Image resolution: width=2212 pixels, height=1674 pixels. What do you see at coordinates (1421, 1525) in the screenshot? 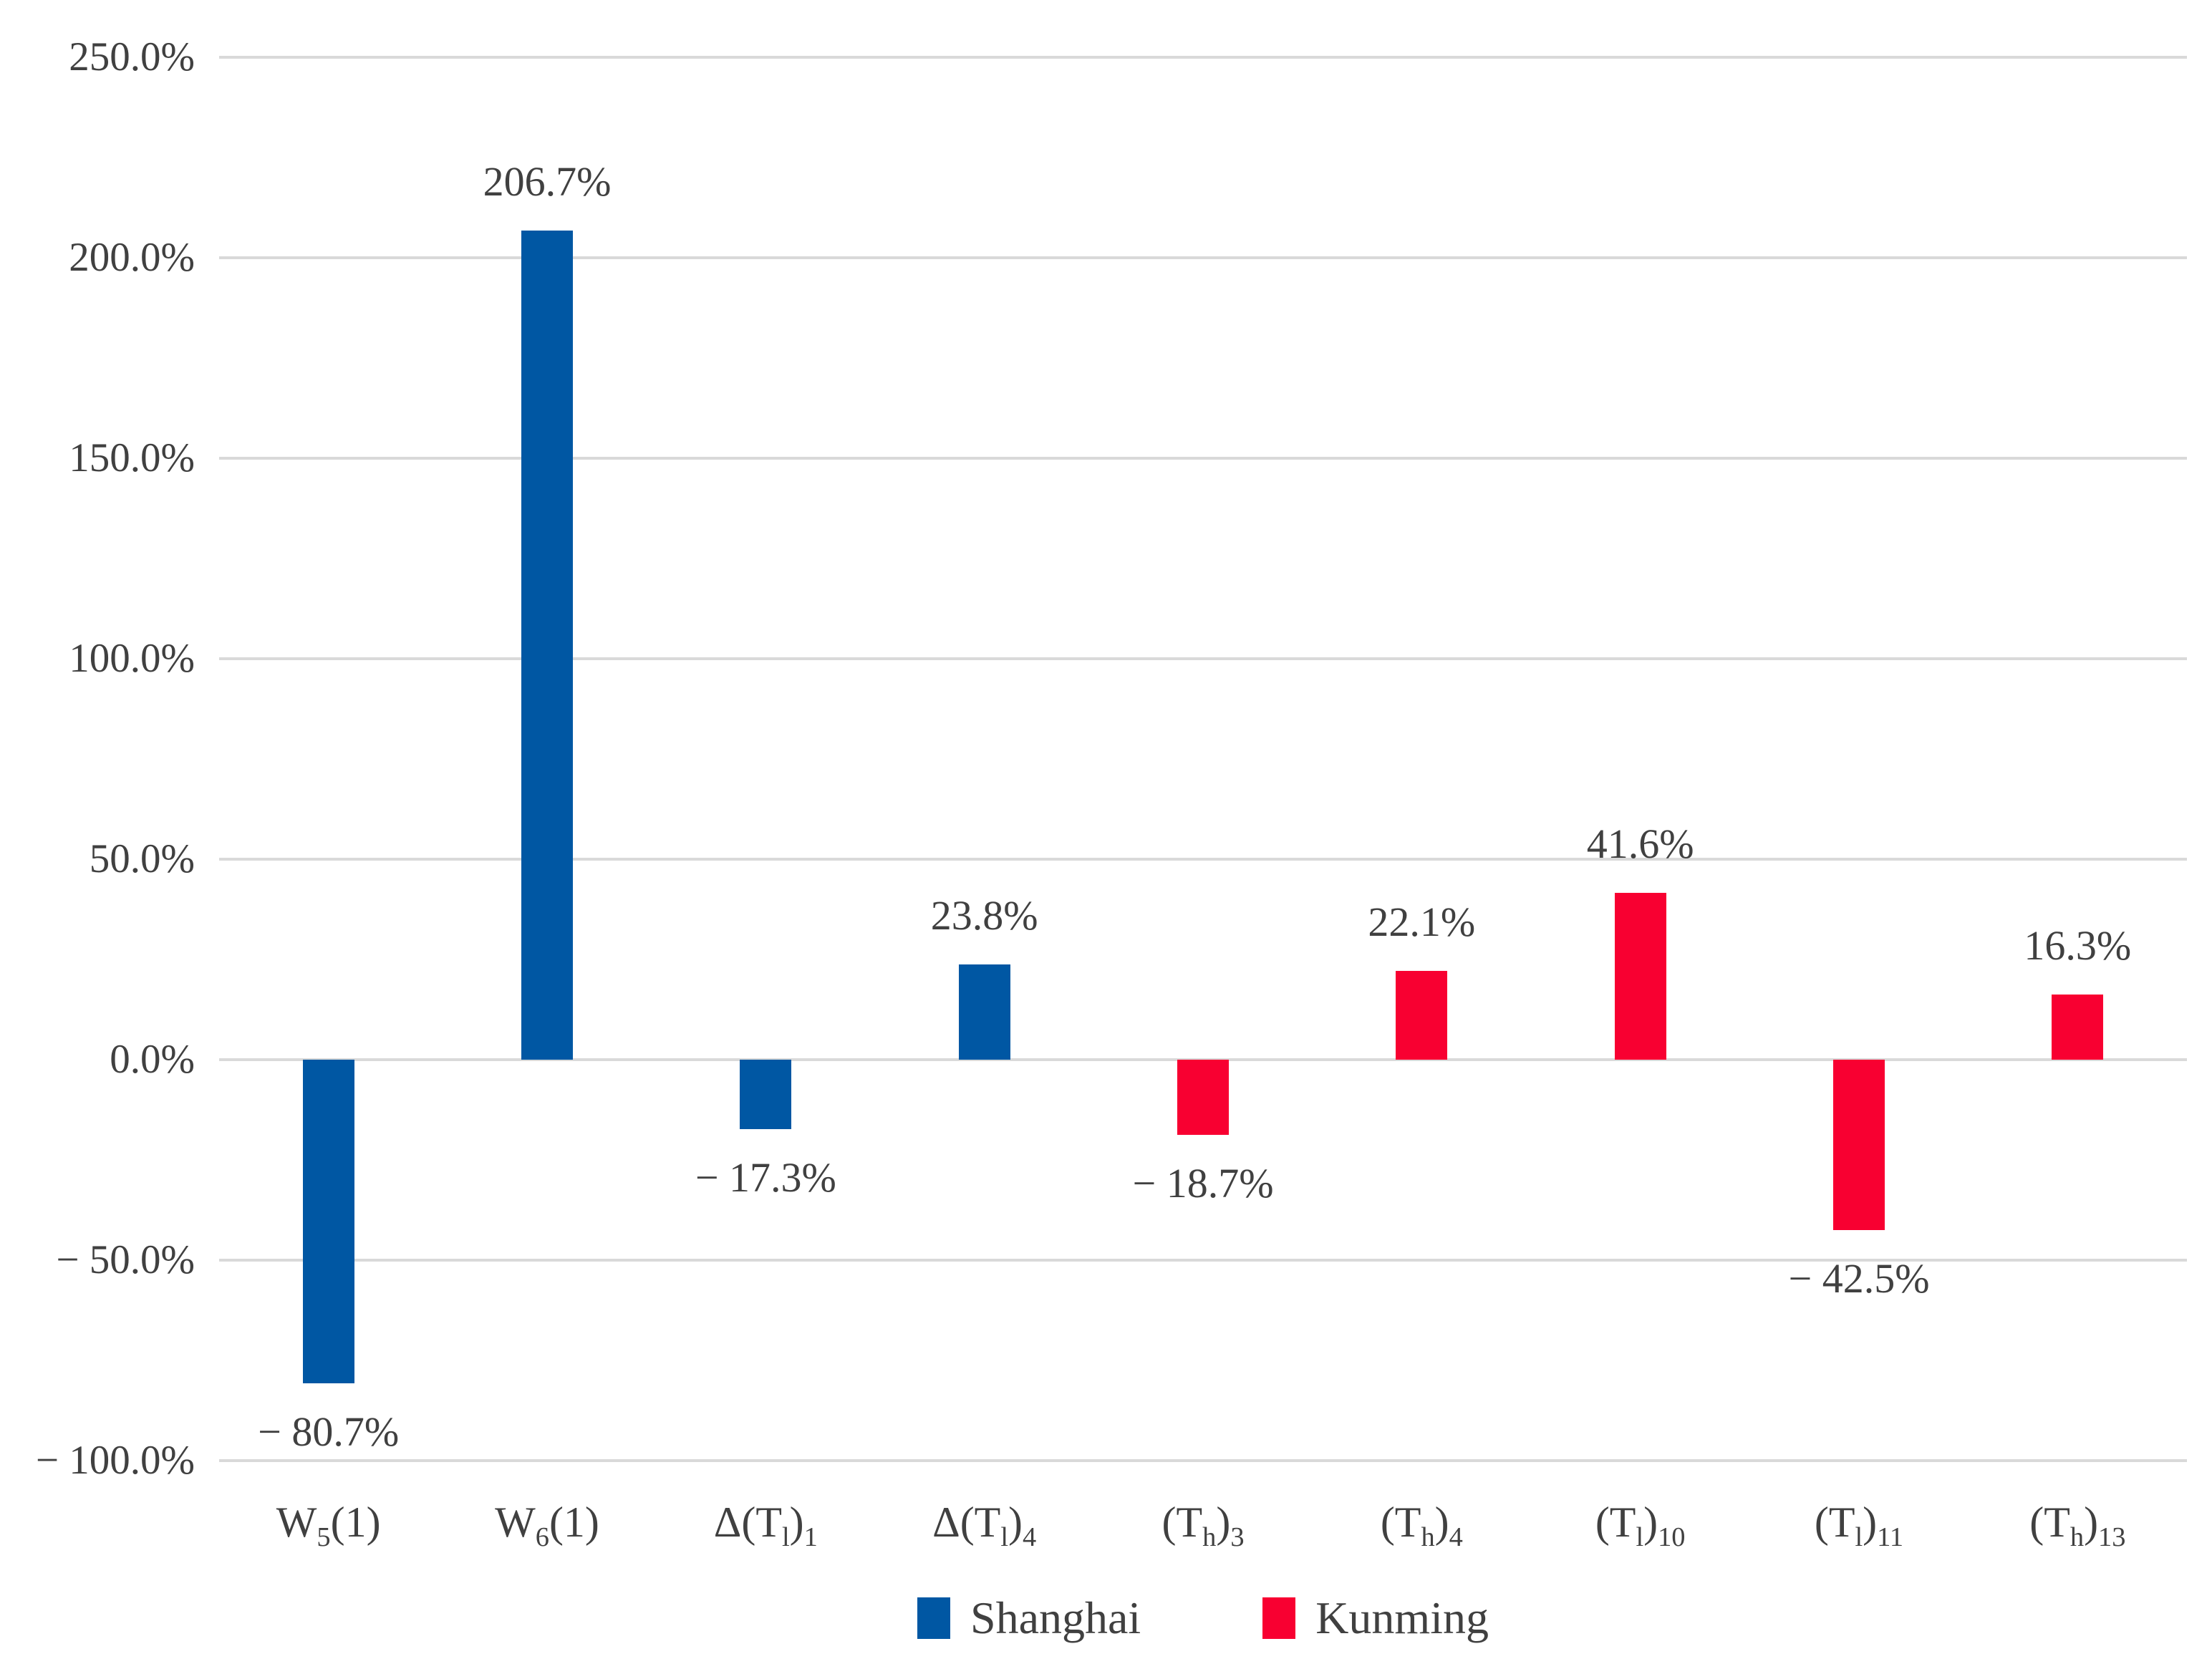
I see `x-category-label: (Th)4` at bounding box center [1421, 1525].